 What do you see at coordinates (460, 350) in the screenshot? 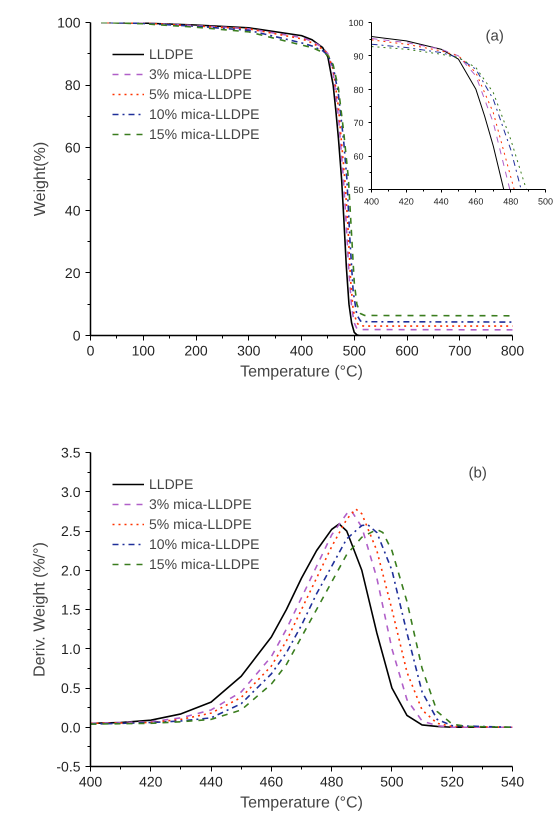
I see `x-tick-label: 700` at bounding box center [460, 350].